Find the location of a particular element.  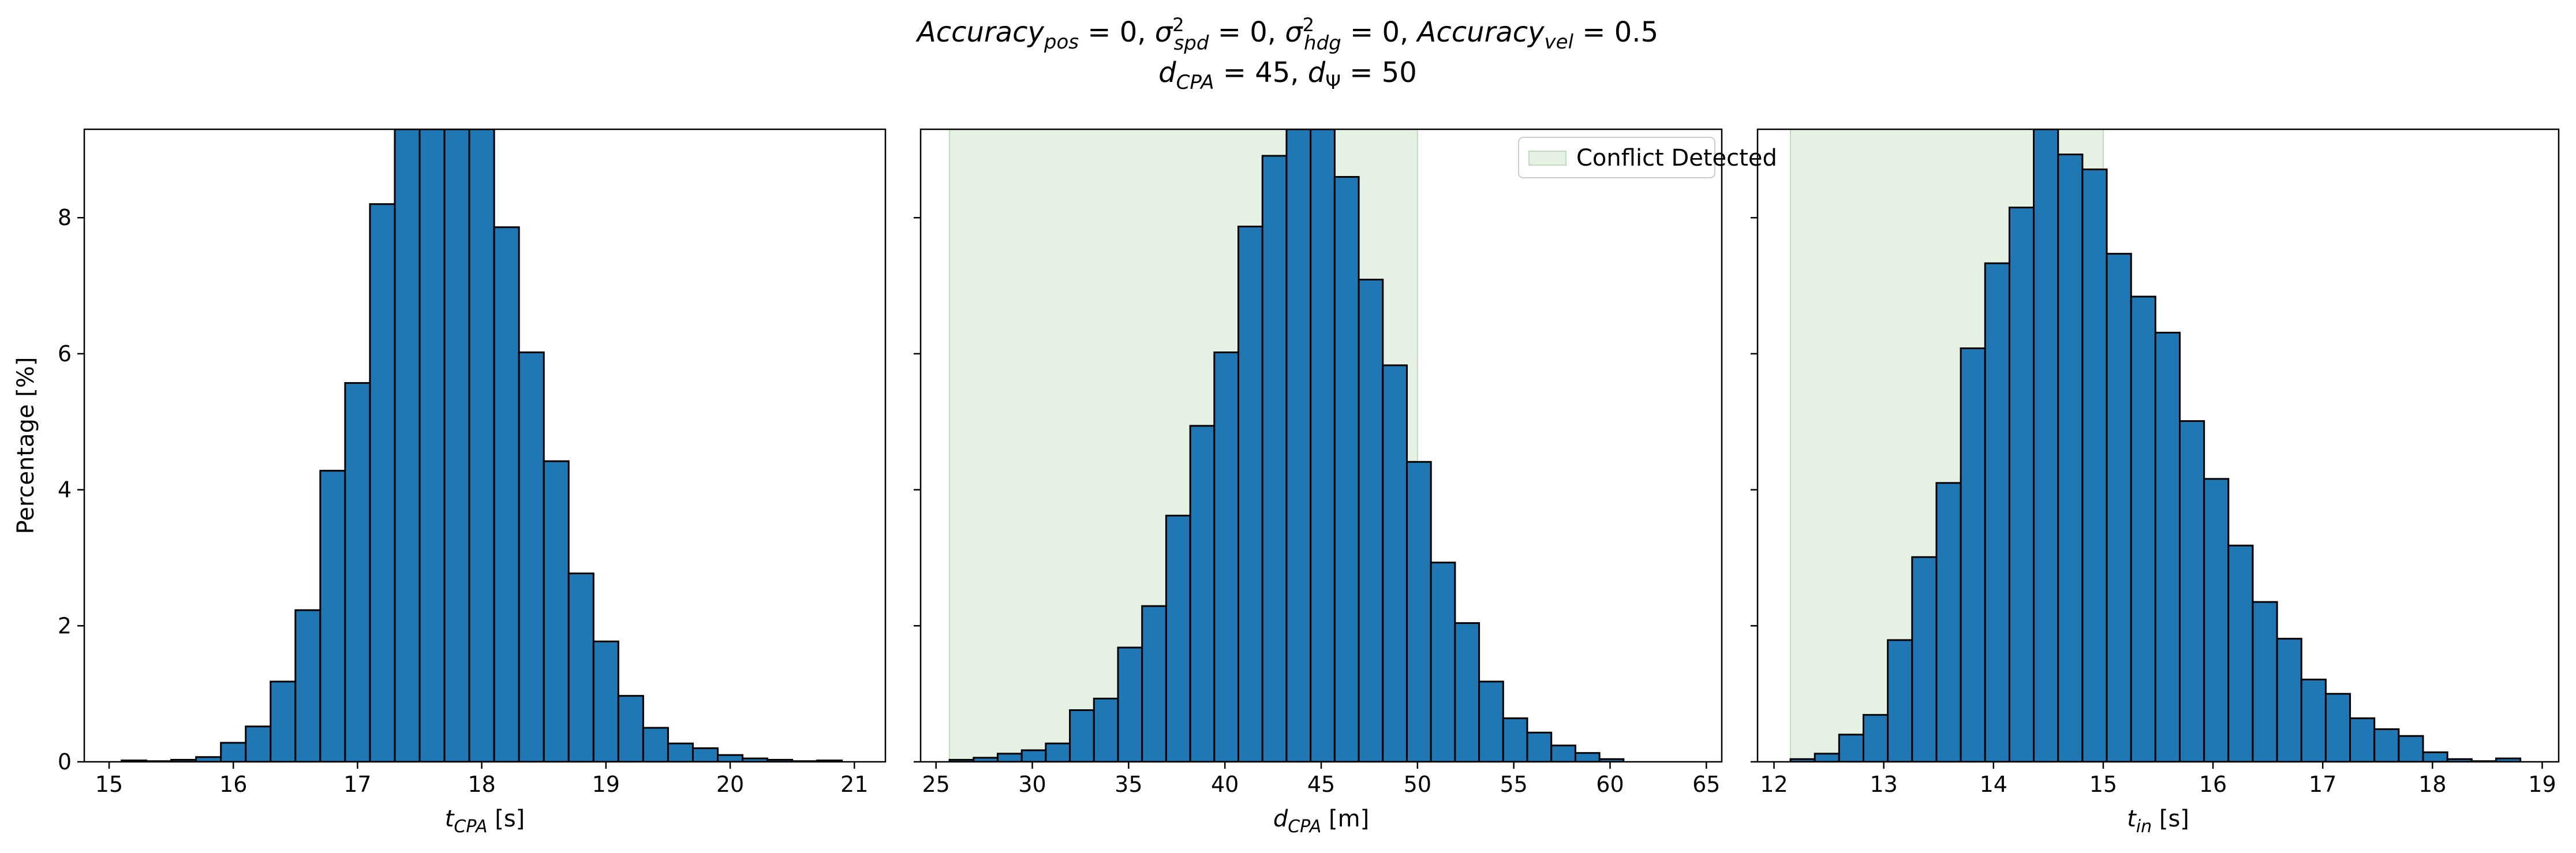

x-tick-label: 45 is located at coordinates (1321, 784).